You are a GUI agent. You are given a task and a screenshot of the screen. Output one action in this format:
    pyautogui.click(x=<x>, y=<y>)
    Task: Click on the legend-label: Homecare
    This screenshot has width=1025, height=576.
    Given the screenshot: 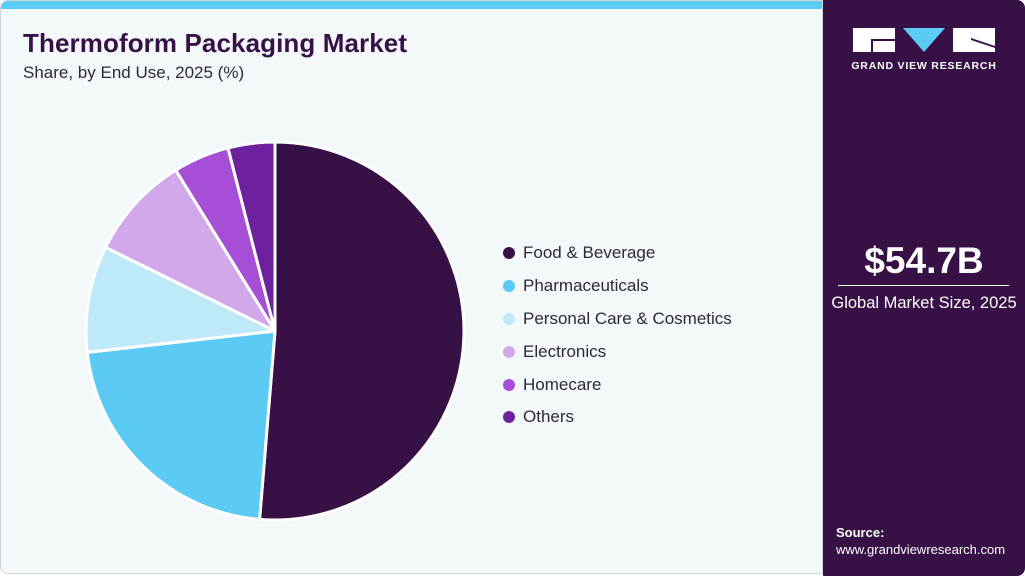 What is the action you would take?
    pyautogui.click(x=562, y=384)
    